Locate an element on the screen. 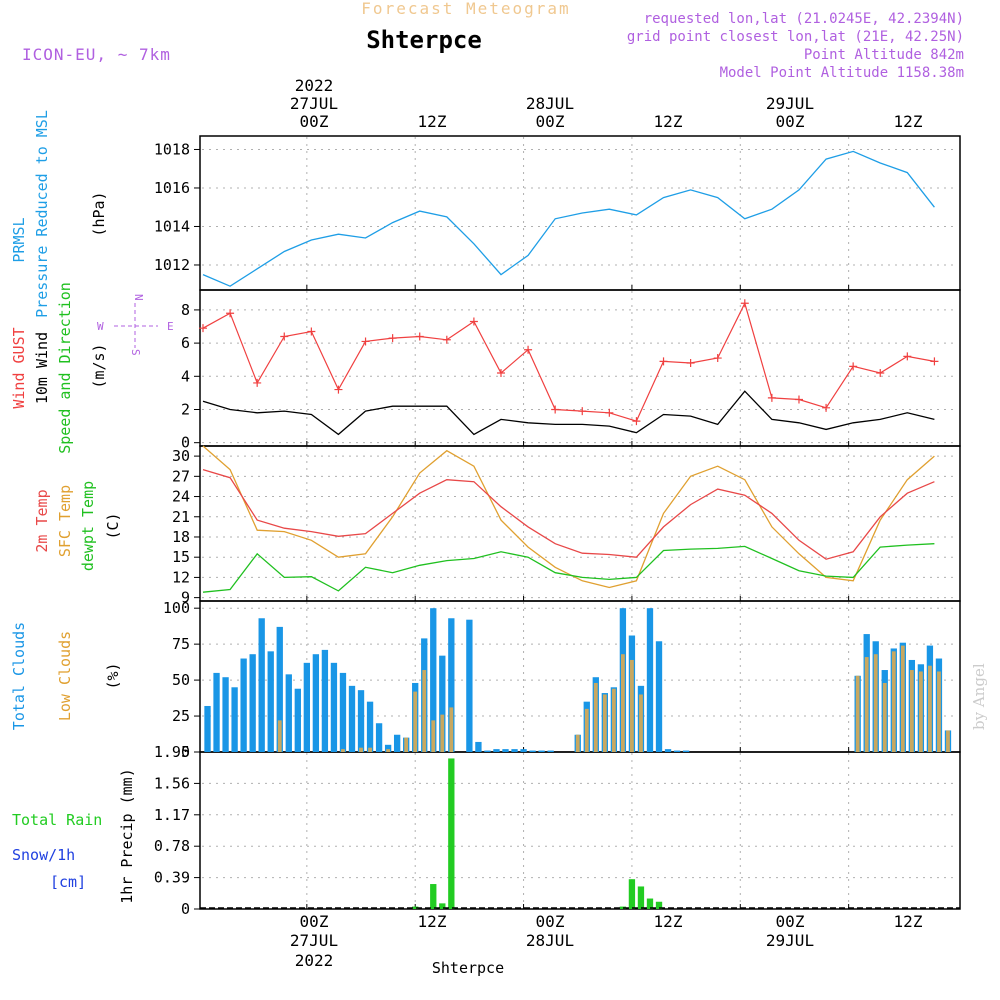 The height and width of the screenshot is (1000, 1000). cloud-label-low: Low Clouds is located at coordinates (65, 676).